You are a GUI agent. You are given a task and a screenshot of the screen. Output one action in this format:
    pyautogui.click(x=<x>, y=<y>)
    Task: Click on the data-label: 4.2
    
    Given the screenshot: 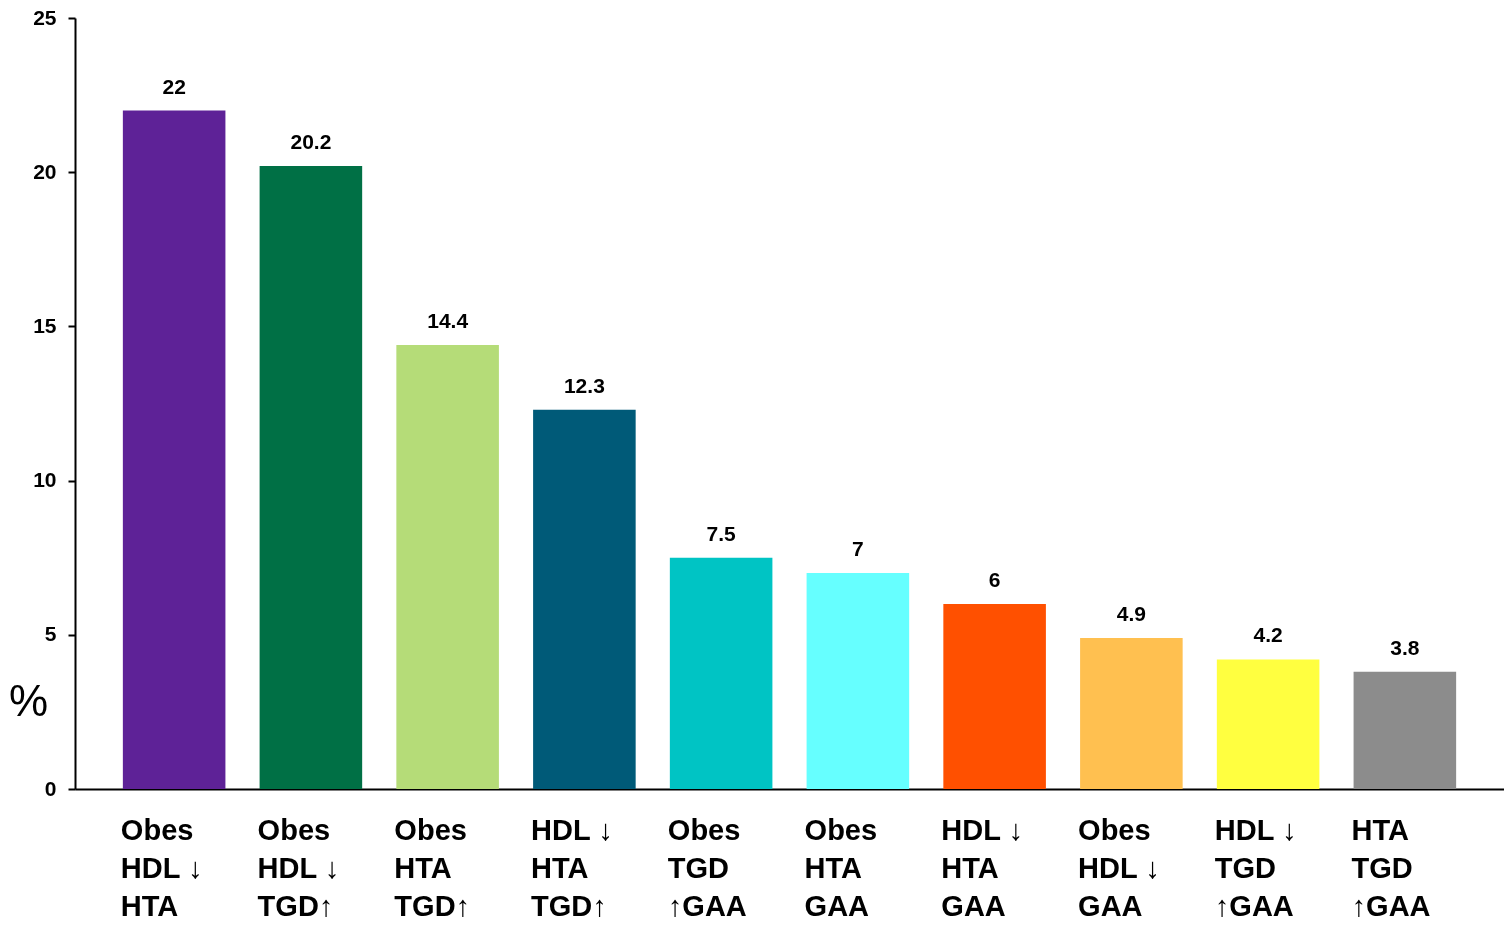 What is the action you would take?
    pyautogui.click(x=1268, y=635)
    